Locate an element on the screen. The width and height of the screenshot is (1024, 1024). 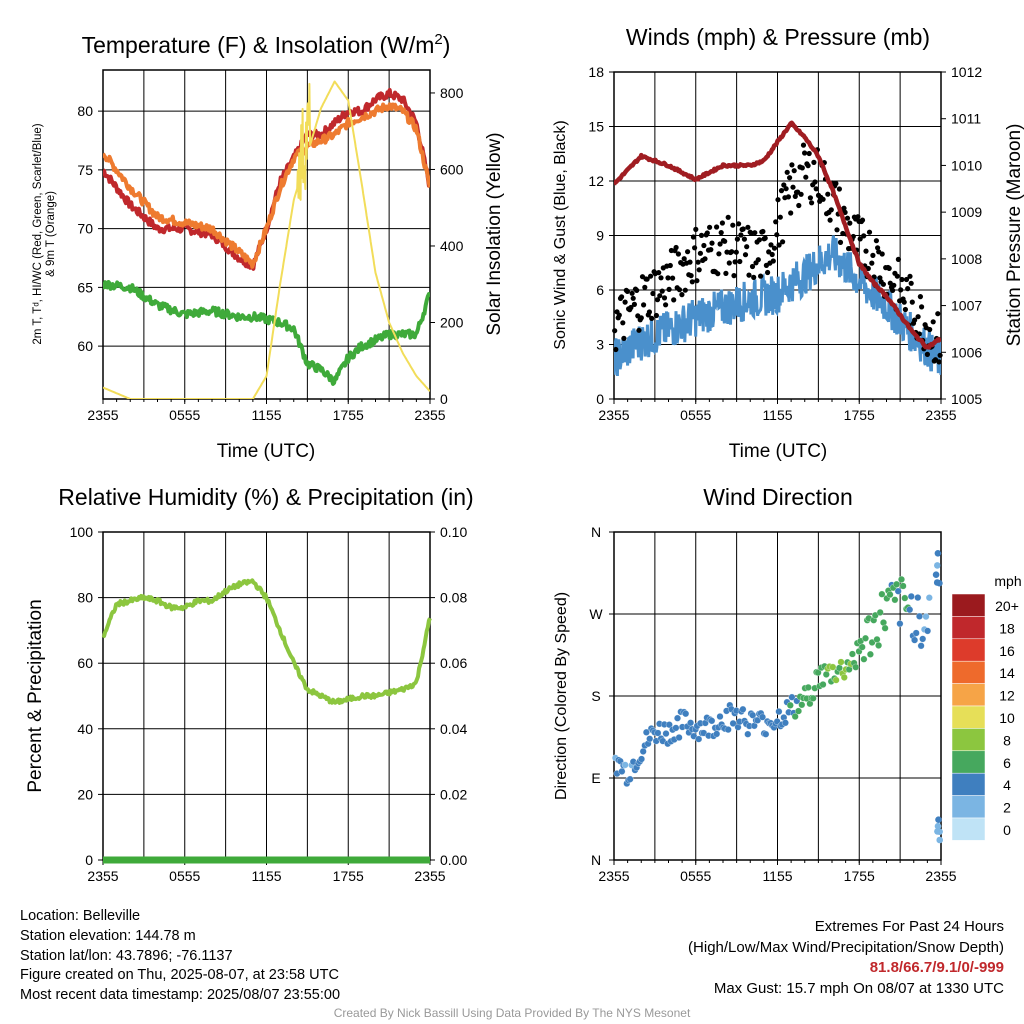
chart-title: Winds (mph) & Pressure (mb) is located at coordinates (778, 37).